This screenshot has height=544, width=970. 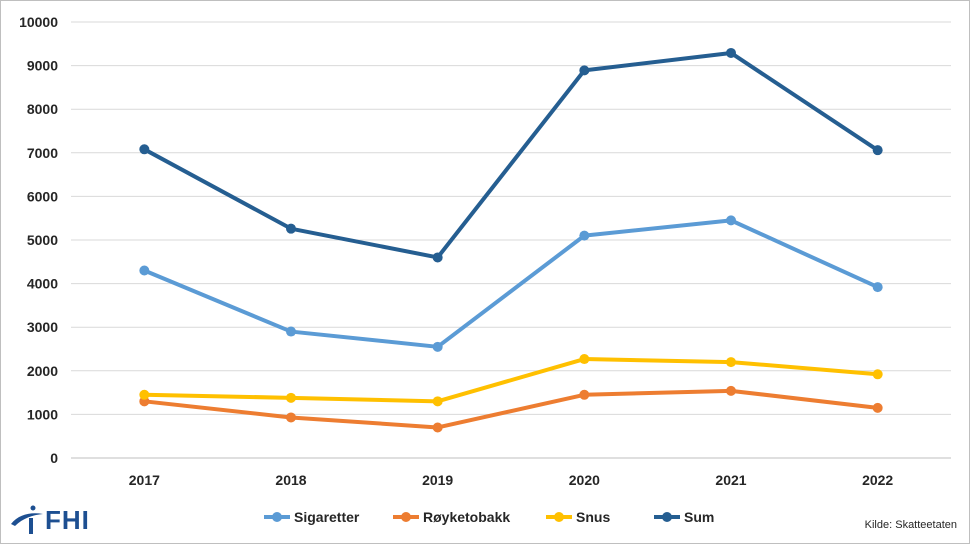 I want to click on series-line-royketobakk, so click(x=511, y=409).